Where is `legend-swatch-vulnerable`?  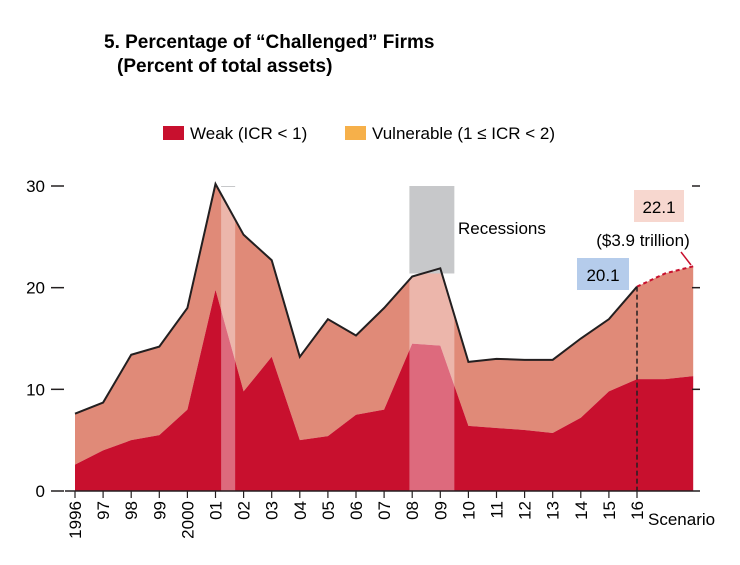 legend-swatch-vulnerable is located at coordinates (355, 133).